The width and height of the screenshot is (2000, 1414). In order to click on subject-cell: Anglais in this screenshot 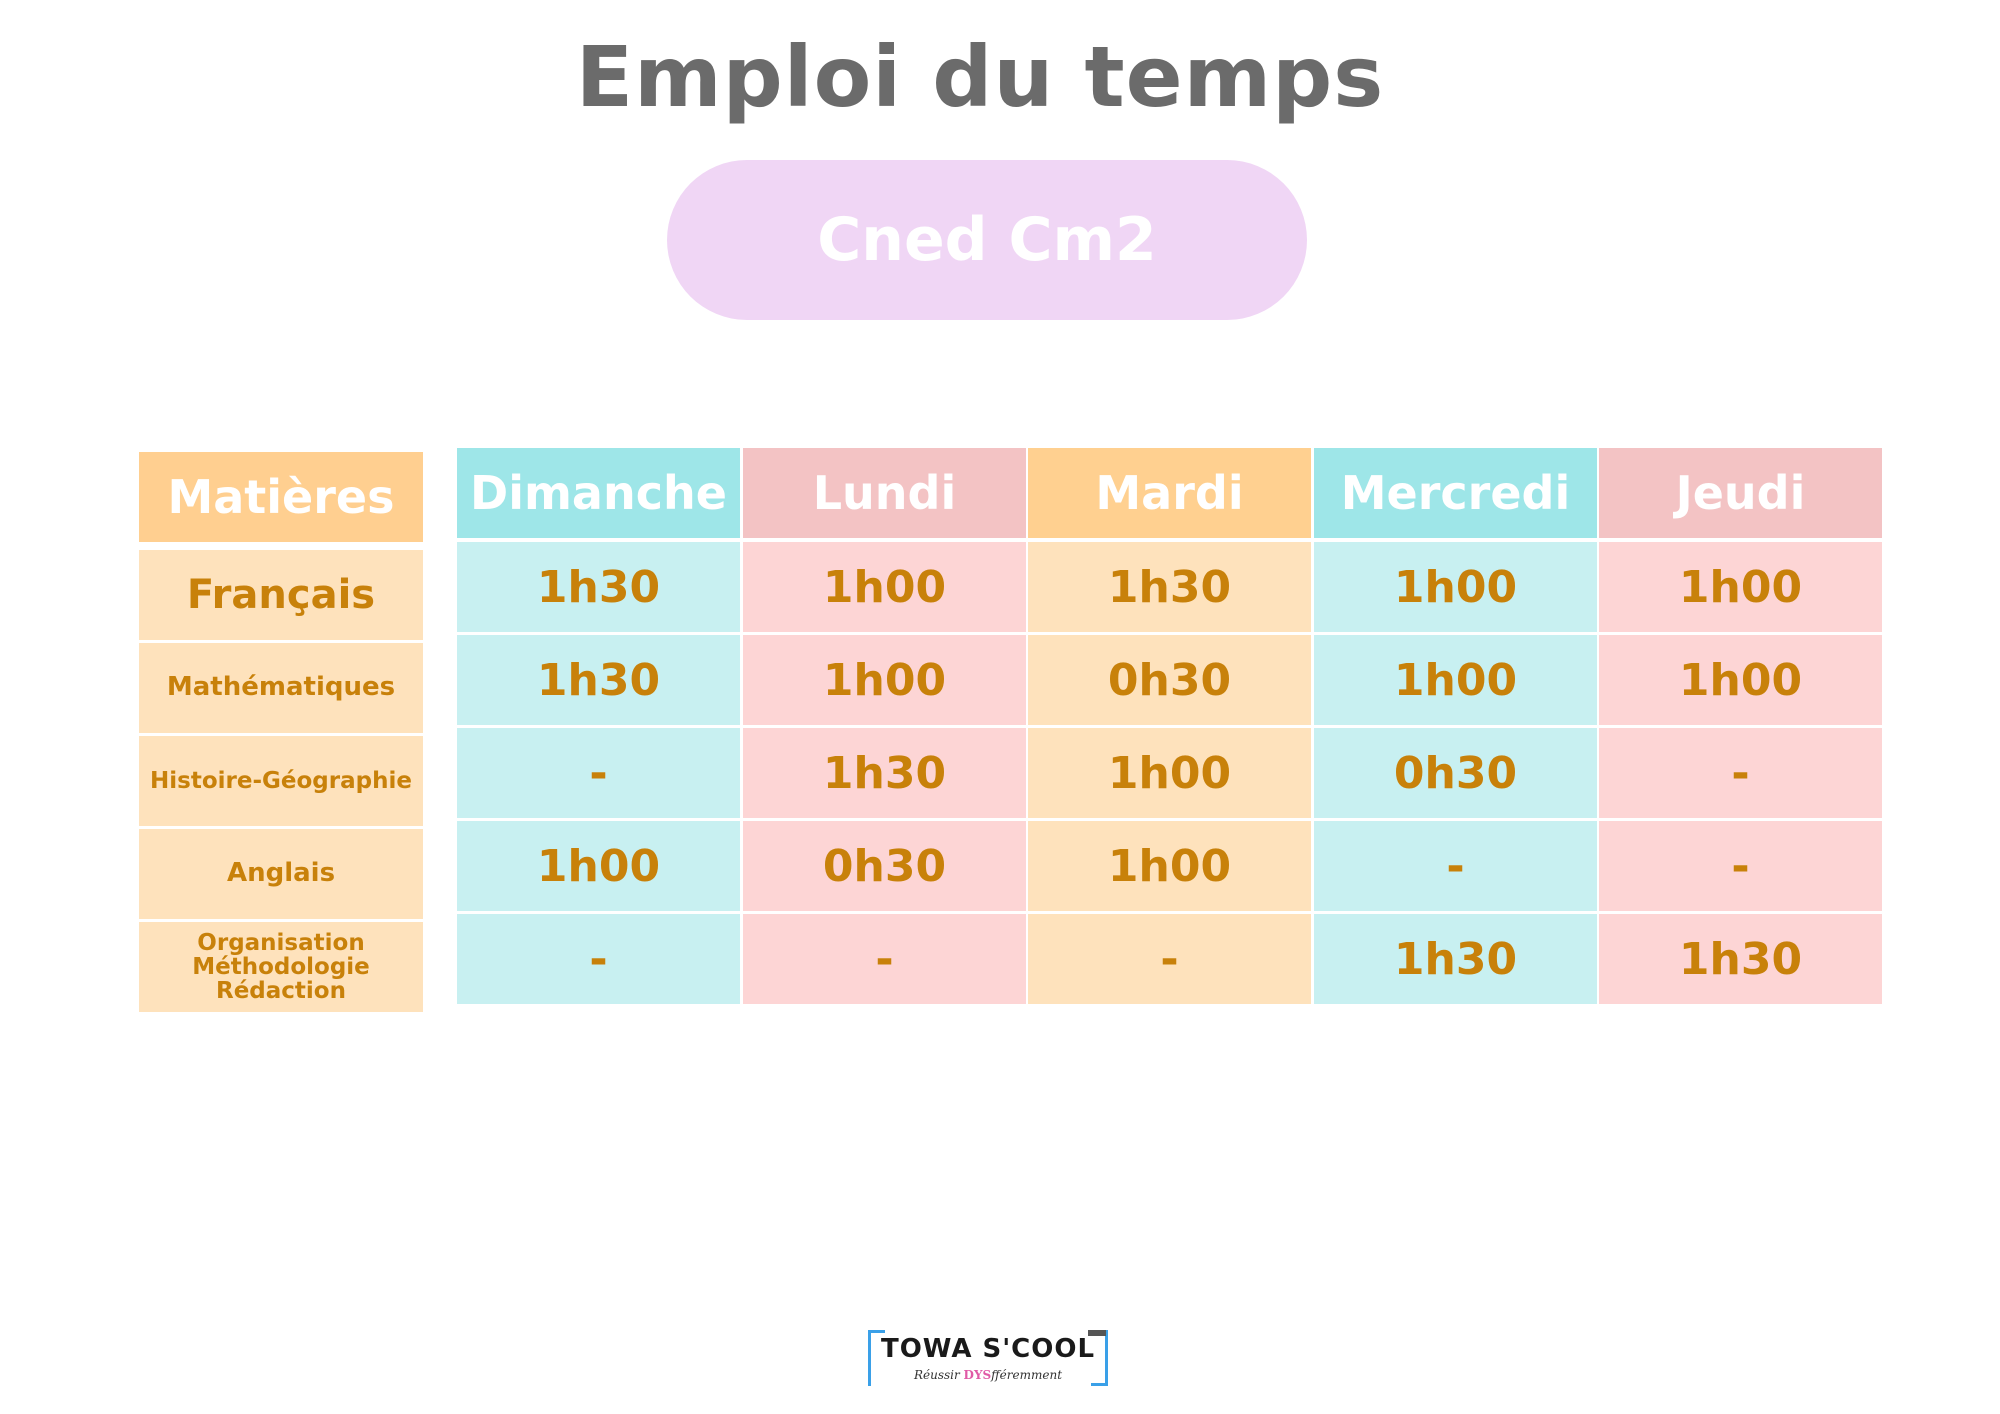, I will do `click(281, 874)`.